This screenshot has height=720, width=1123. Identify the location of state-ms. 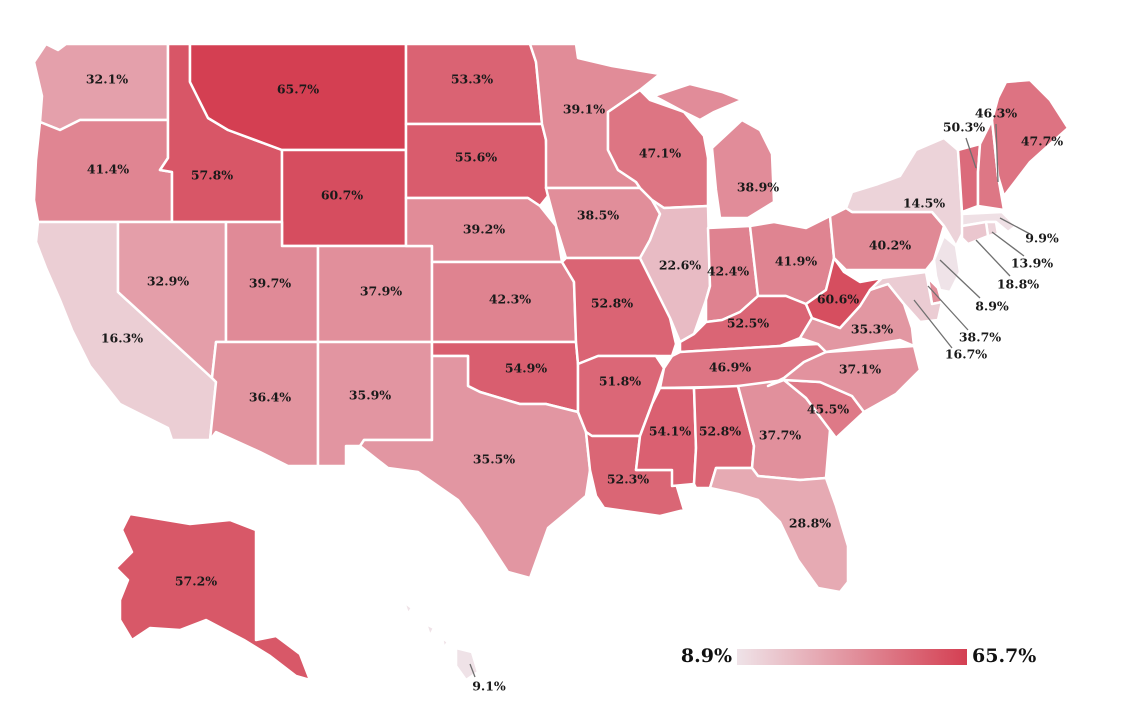
(666, 437).